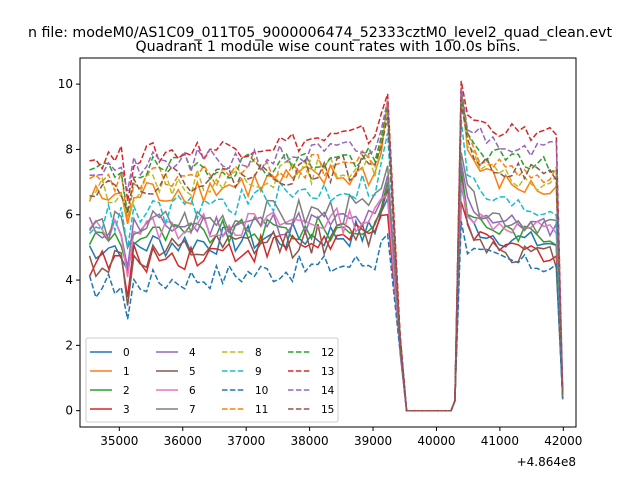 The image size is (640, 480). Describe the element at coordinates (126, 353) in the screenshot. I see `legend-label-0: 0` at that location.